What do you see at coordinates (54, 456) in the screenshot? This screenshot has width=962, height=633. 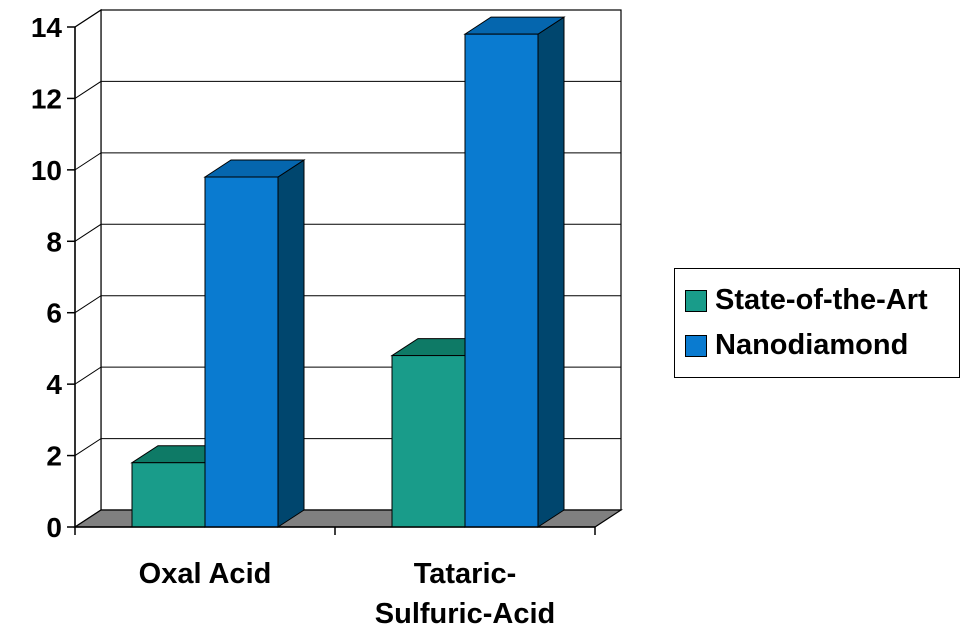 I see `y-tick-label-1: 2` at bounding box center [54, 456].